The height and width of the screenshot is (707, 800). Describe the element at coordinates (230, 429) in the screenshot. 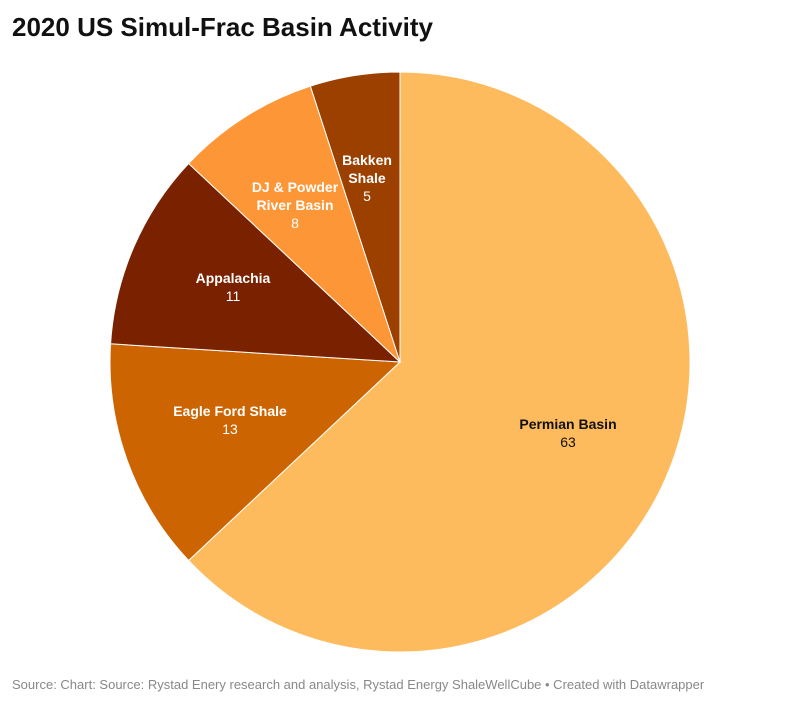

I see `slice-value: 13` at that location.